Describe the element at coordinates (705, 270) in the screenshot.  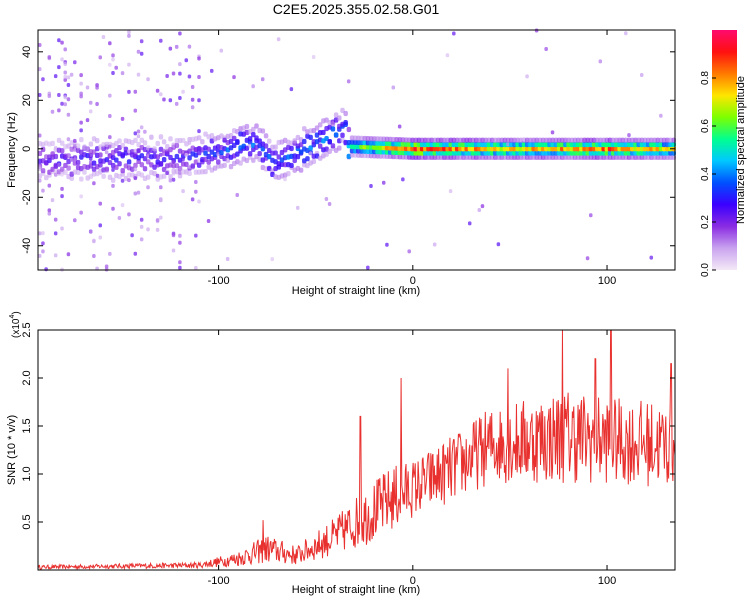
I see `colorbar-tick-label: 0.0` at that location.